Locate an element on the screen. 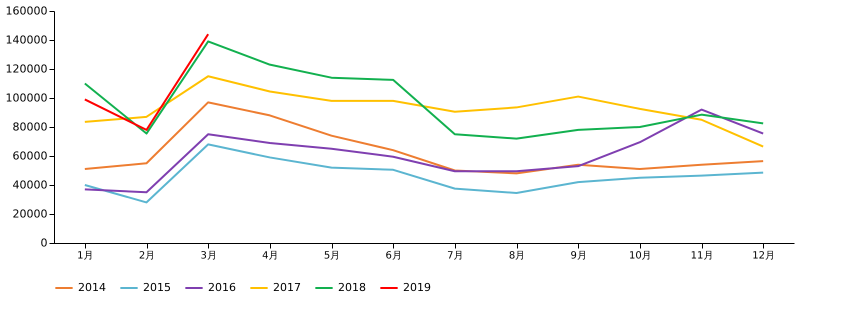 This screenshot has height=323, width=845. y-tick-label: 140000 is located at coordinates (27, 40).